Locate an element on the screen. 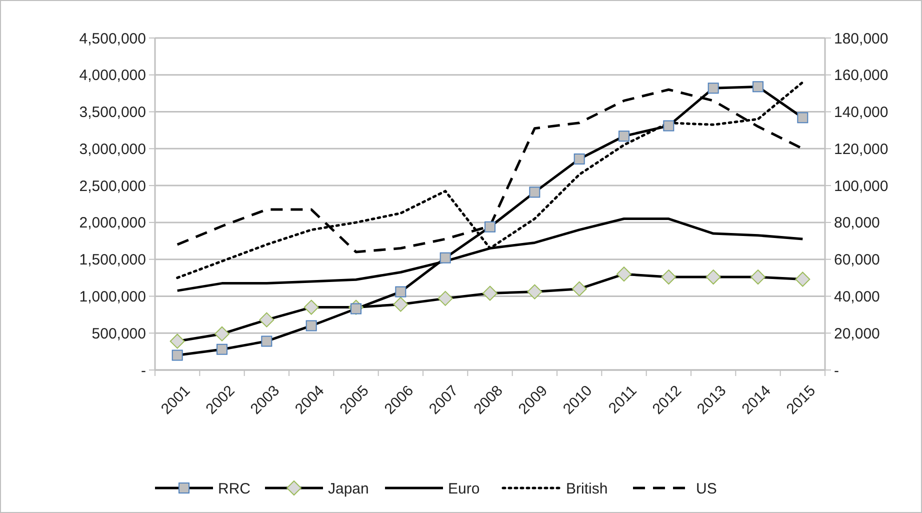 The width and height of the screenshot is (922, 513). legend-label: US is located at coordinates (706, 489).